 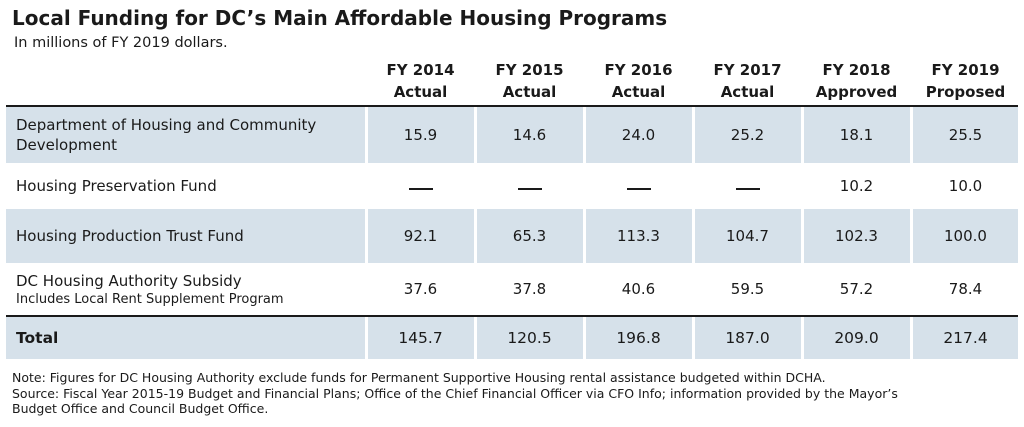 I want to click on value-cell: 104.7, so click(x=747, y=236).